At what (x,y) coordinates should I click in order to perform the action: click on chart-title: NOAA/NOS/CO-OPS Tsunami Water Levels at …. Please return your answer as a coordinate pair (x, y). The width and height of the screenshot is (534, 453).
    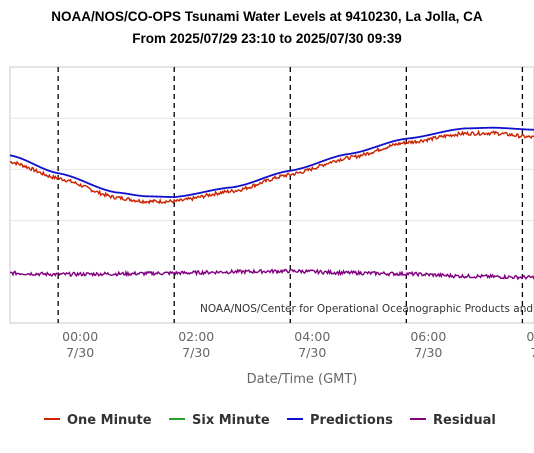
    Looking at the image, I should click on (267, 16).